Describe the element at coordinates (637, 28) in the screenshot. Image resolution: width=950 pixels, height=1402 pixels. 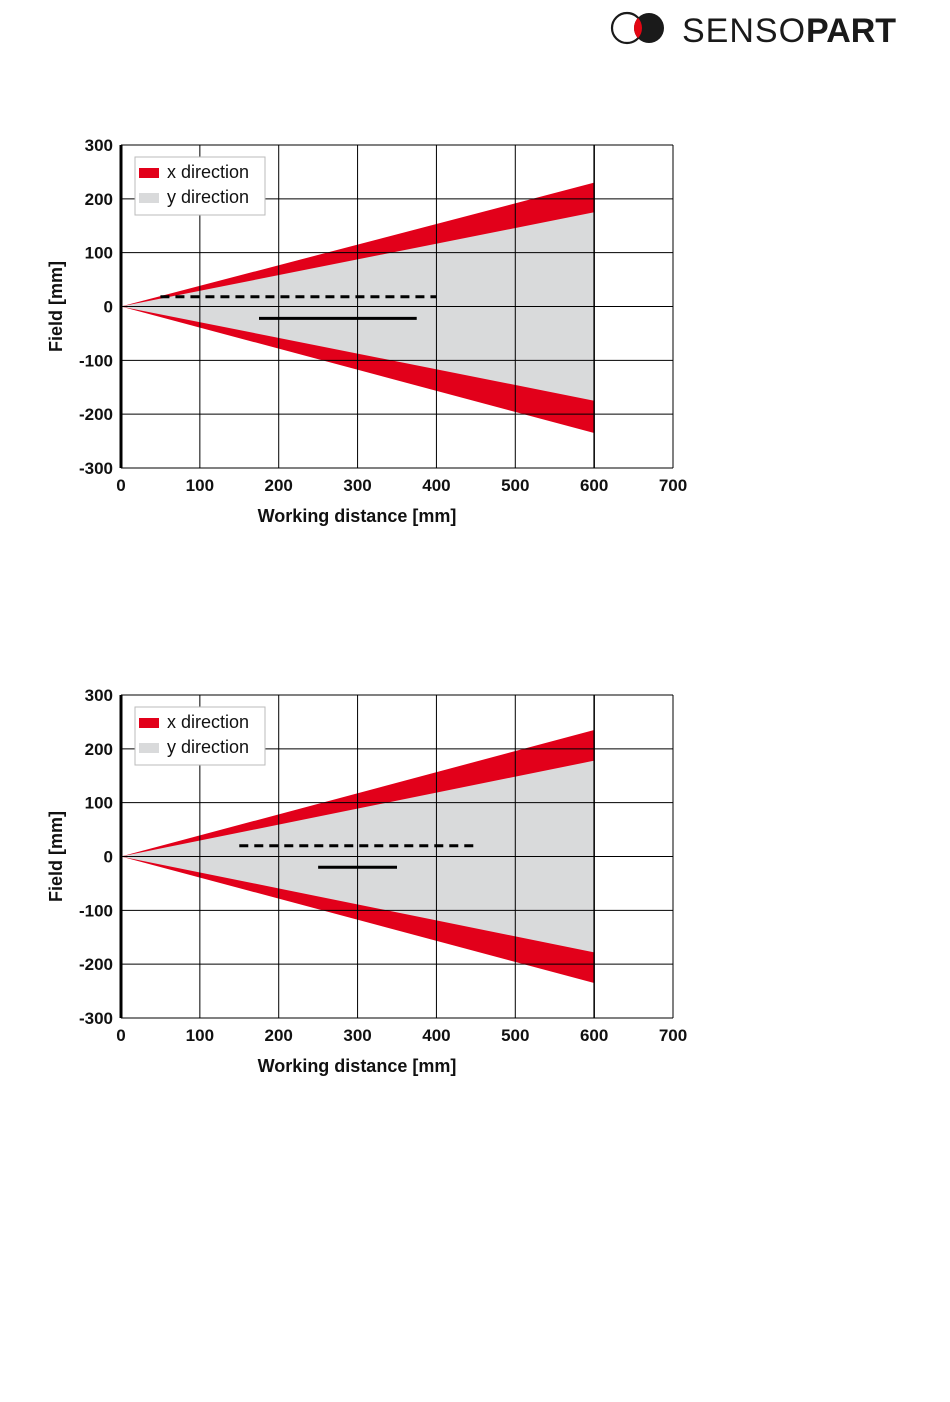
I see `logo-circles-icon` at that location.